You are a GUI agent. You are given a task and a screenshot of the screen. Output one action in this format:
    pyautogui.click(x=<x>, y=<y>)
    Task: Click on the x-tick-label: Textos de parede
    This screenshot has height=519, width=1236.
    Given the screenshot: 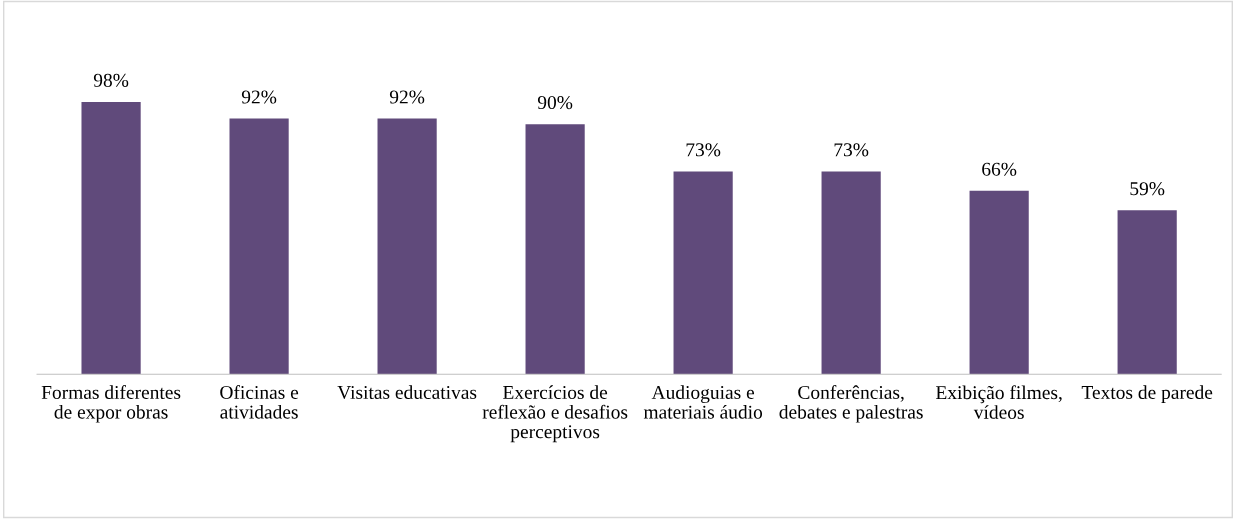 What is the action you would take?
    pyautogui.click(x=1147, y=394)
    